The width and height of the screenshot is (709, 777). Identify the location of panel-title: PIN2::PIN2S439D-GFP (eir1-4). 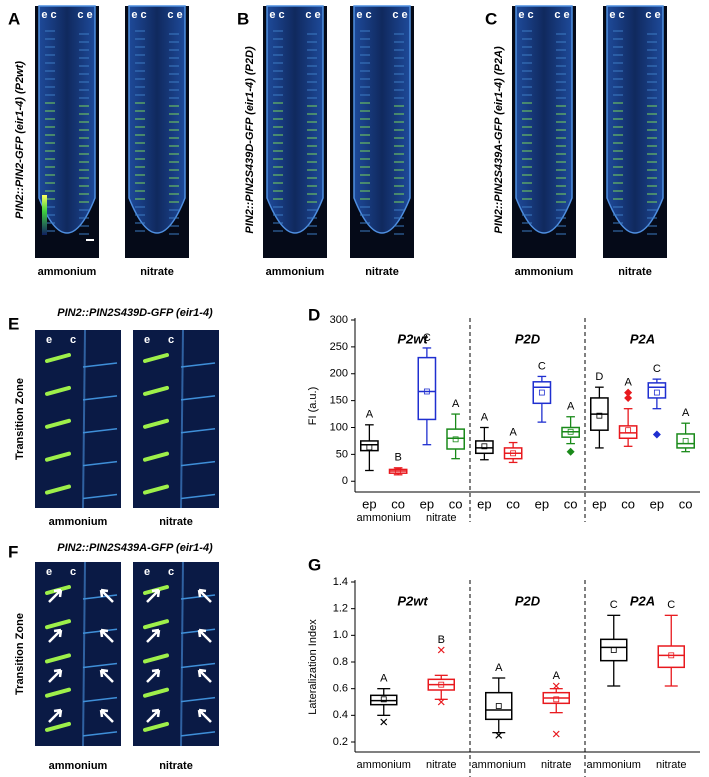
(135, 313).